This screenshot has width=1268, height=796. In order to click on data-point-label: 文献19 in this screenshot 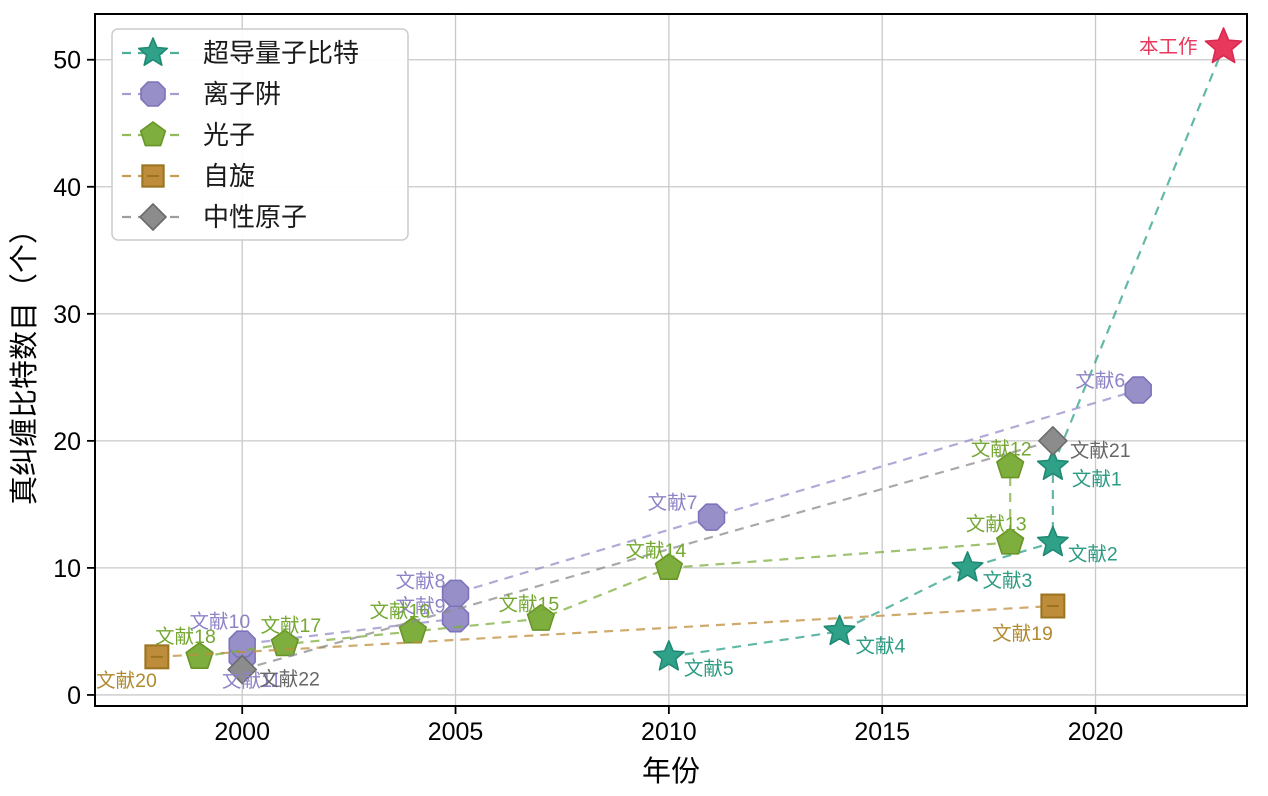, I will do `click(1022, 634)`.